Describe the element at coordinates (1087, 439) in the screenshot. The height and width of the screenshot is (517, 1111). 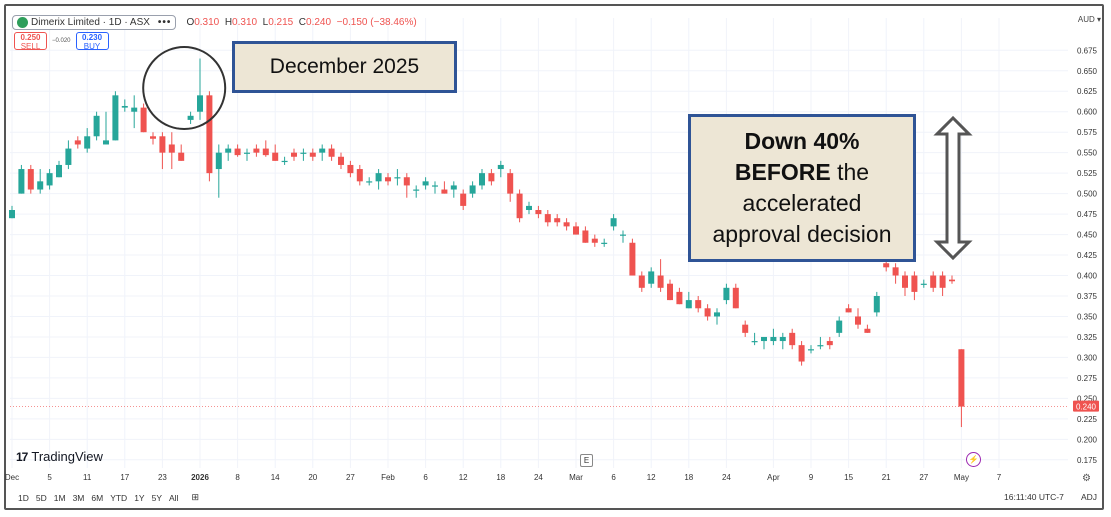
I see `price-tick-label: 0.200` at that location.